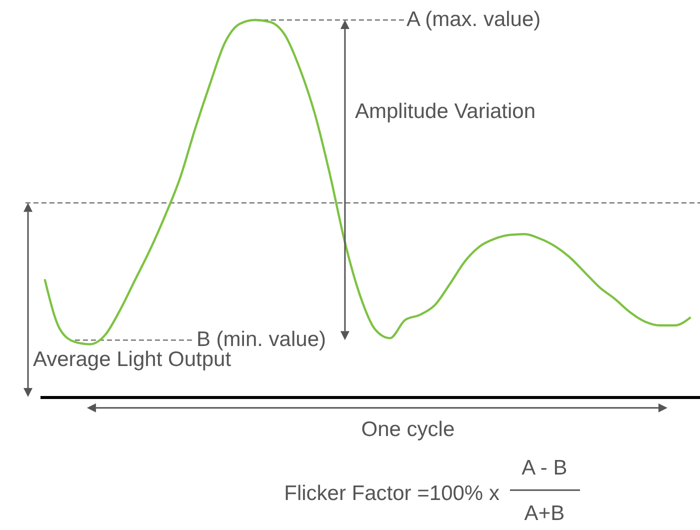 The image size is (700, 530). Describe the element at coordinates (445, 111) in the screenshot. I see `annotation: Amplitude Variation` at that location.